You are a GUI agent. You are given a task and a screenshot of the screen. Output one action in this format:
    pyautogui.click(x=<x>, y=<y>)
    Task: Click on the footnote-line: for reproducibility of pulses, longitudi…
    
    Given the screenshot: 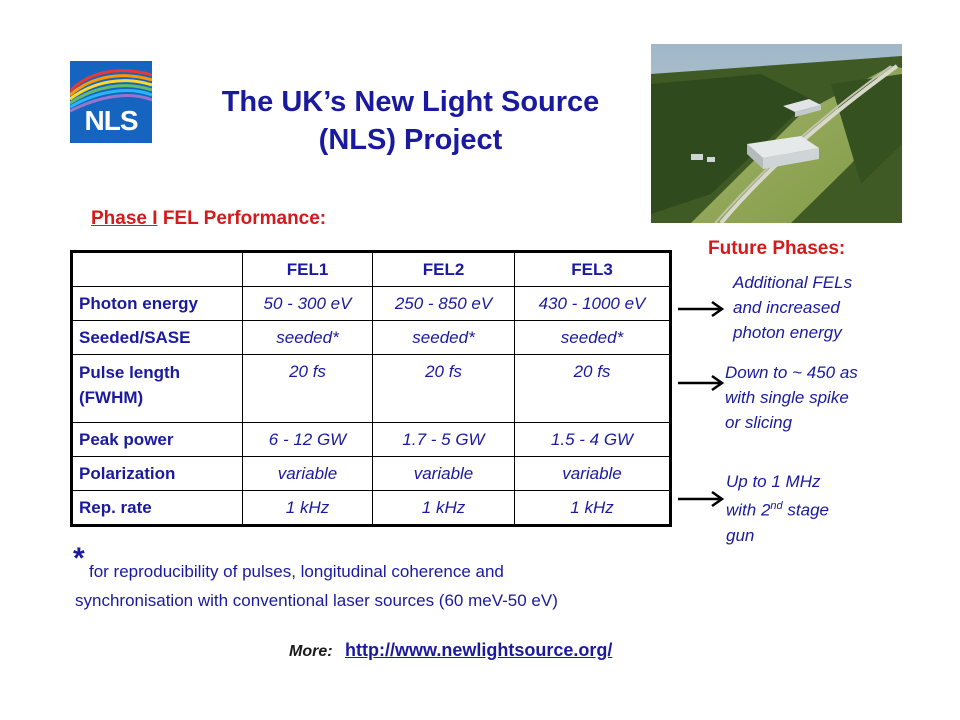 What is the action you would take?
    pyautogui.click(x=296, y=571)
    